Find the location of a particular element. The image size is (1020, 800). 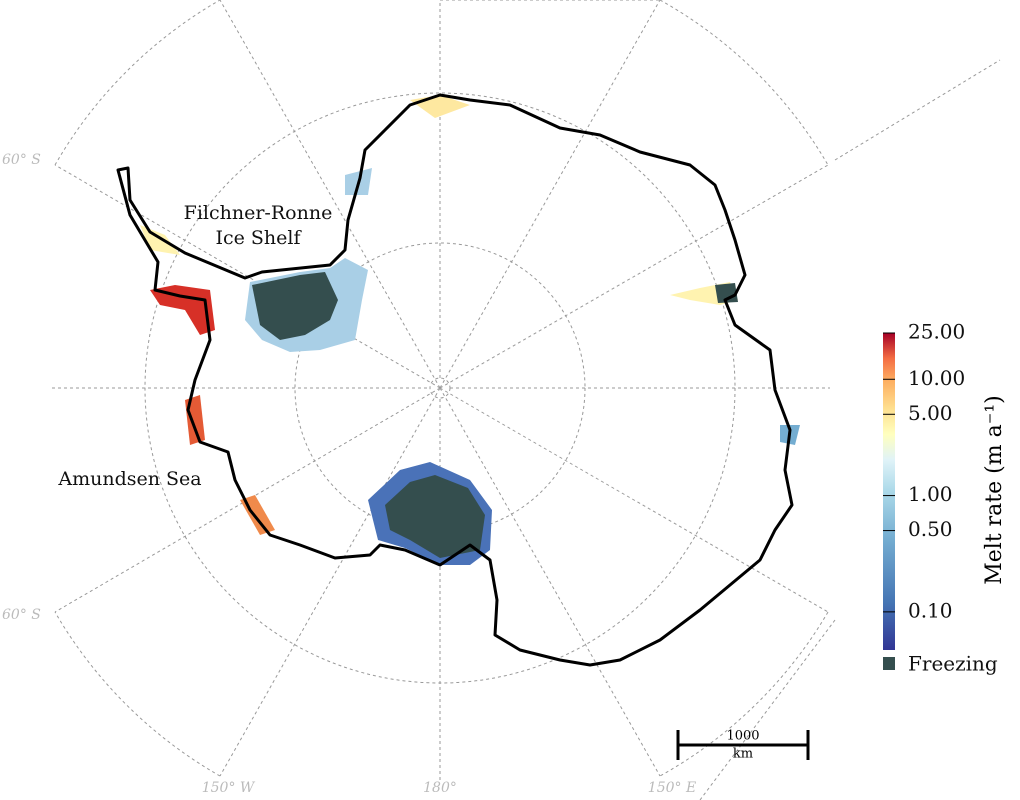

region-label: Filchner-Ronne is located at coordinates (258, 213).